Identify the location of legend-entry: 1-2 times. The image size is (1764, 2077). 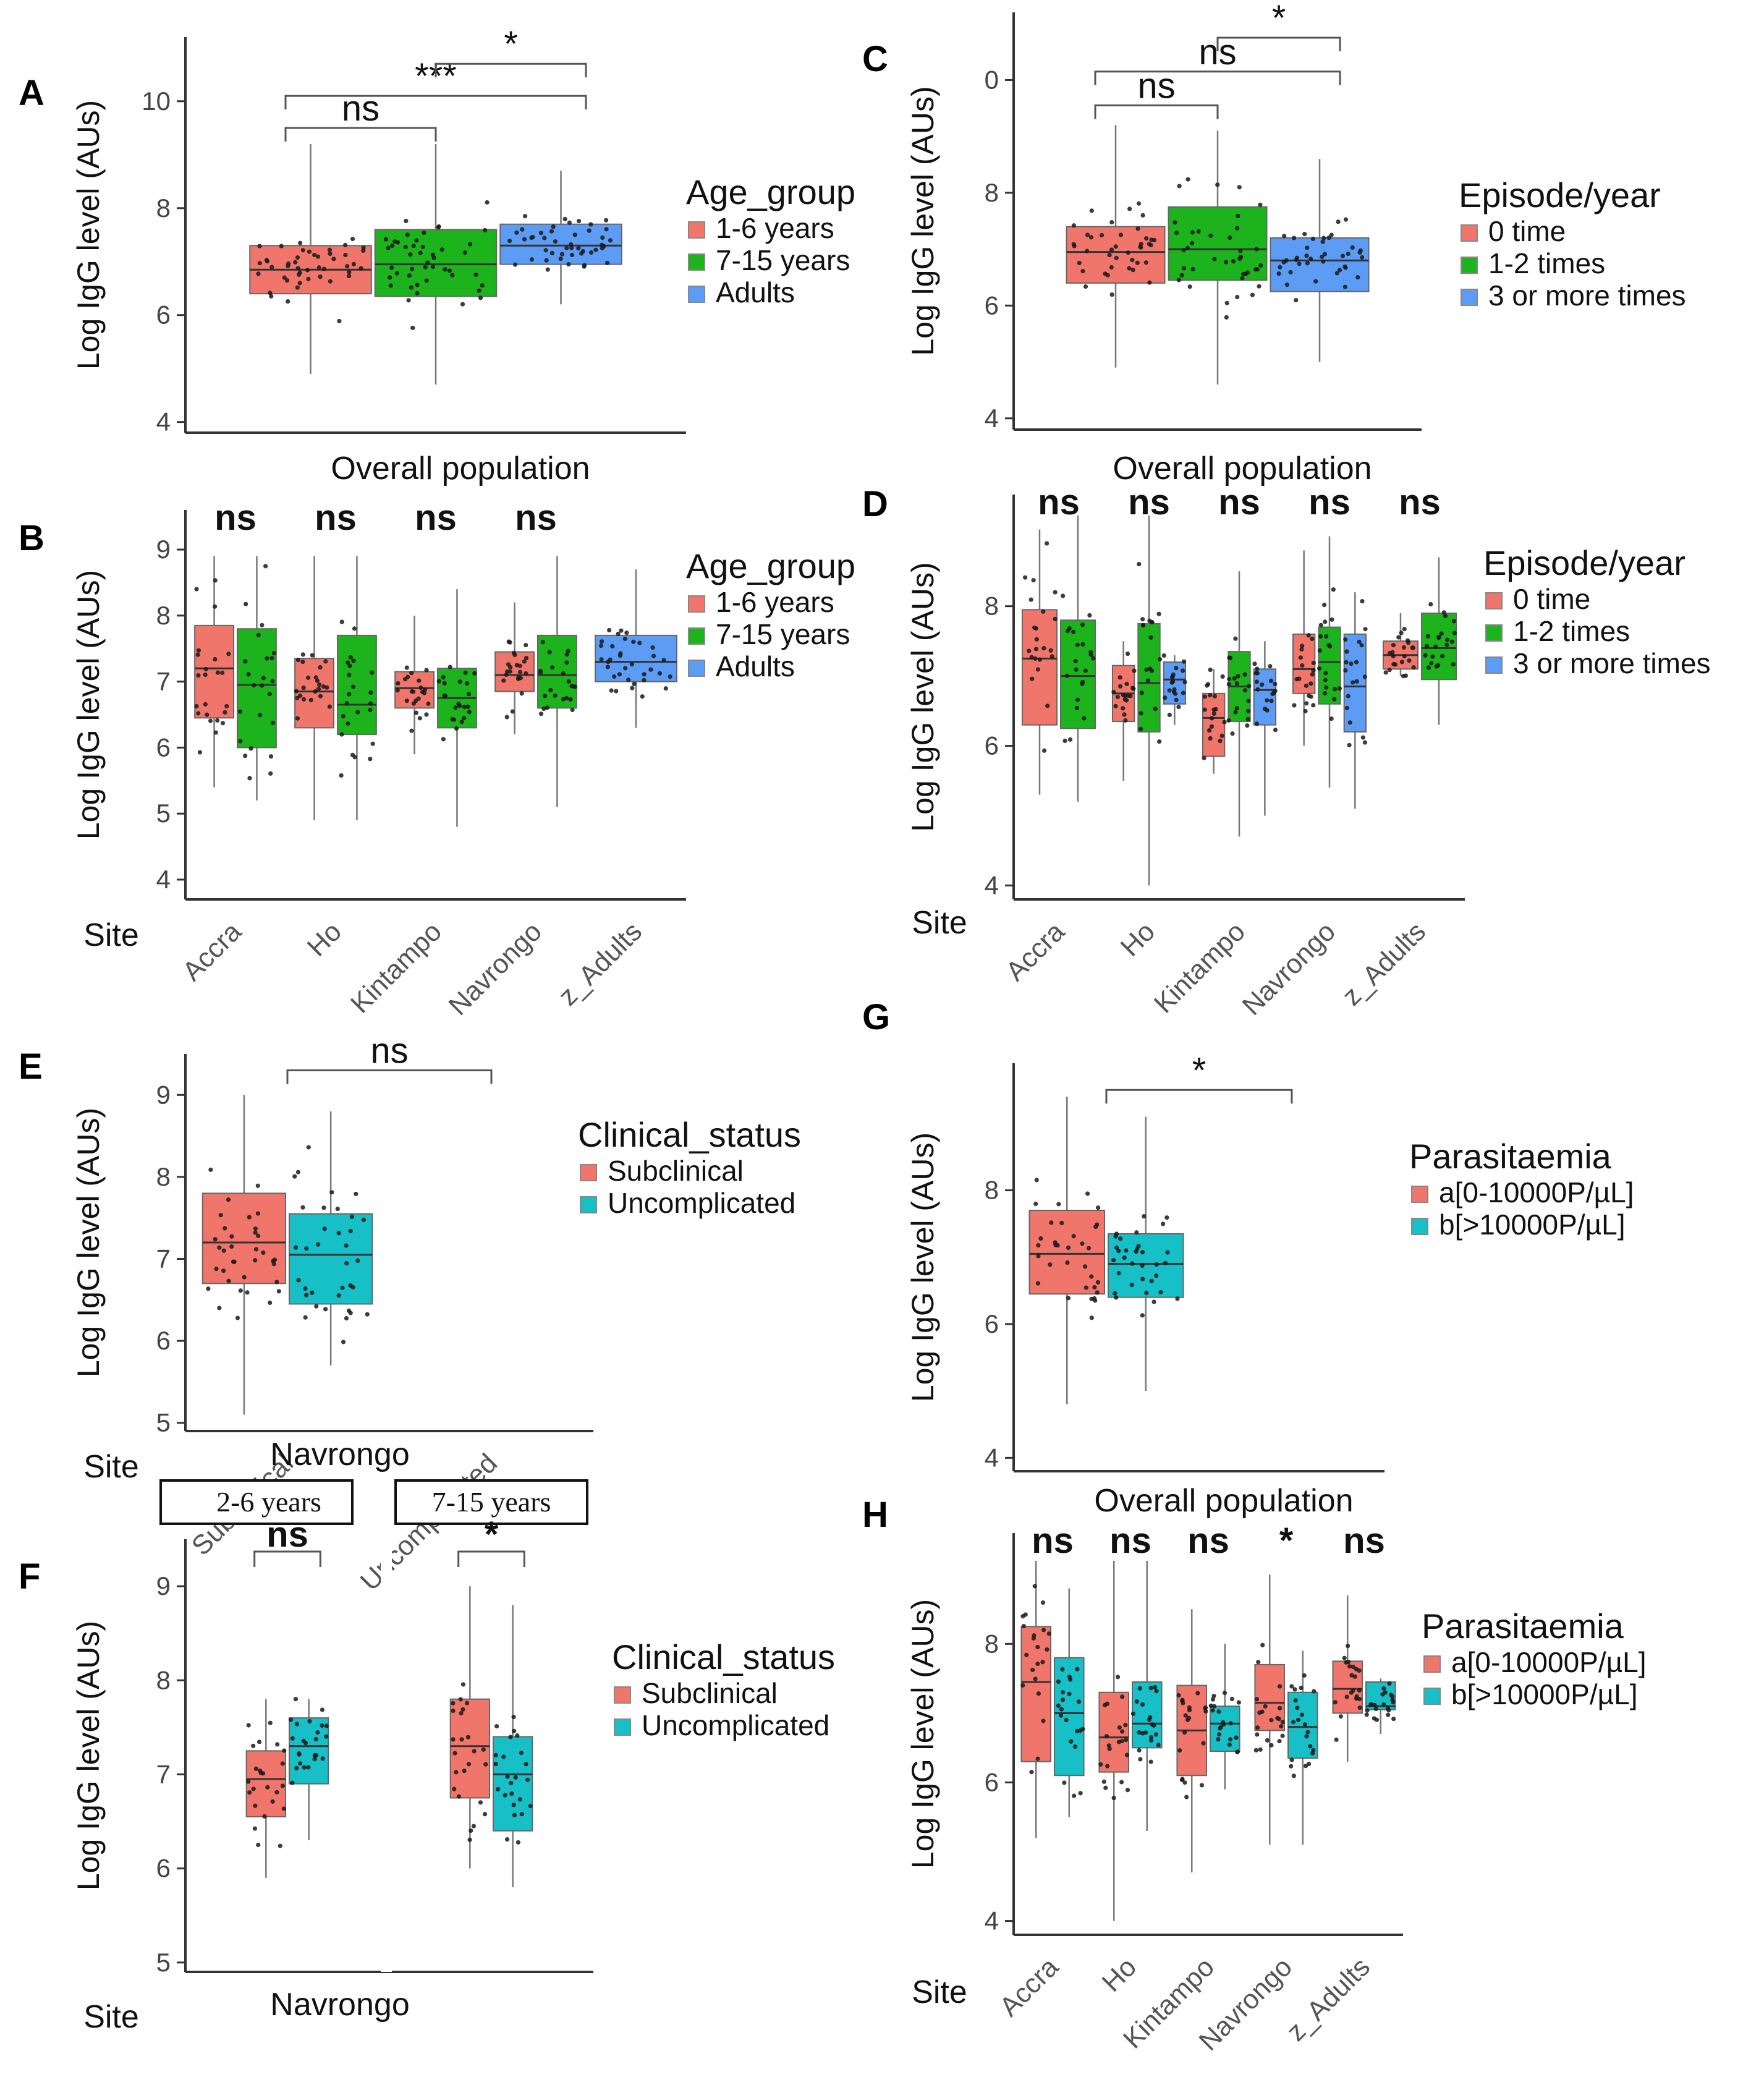
(1572, 631).